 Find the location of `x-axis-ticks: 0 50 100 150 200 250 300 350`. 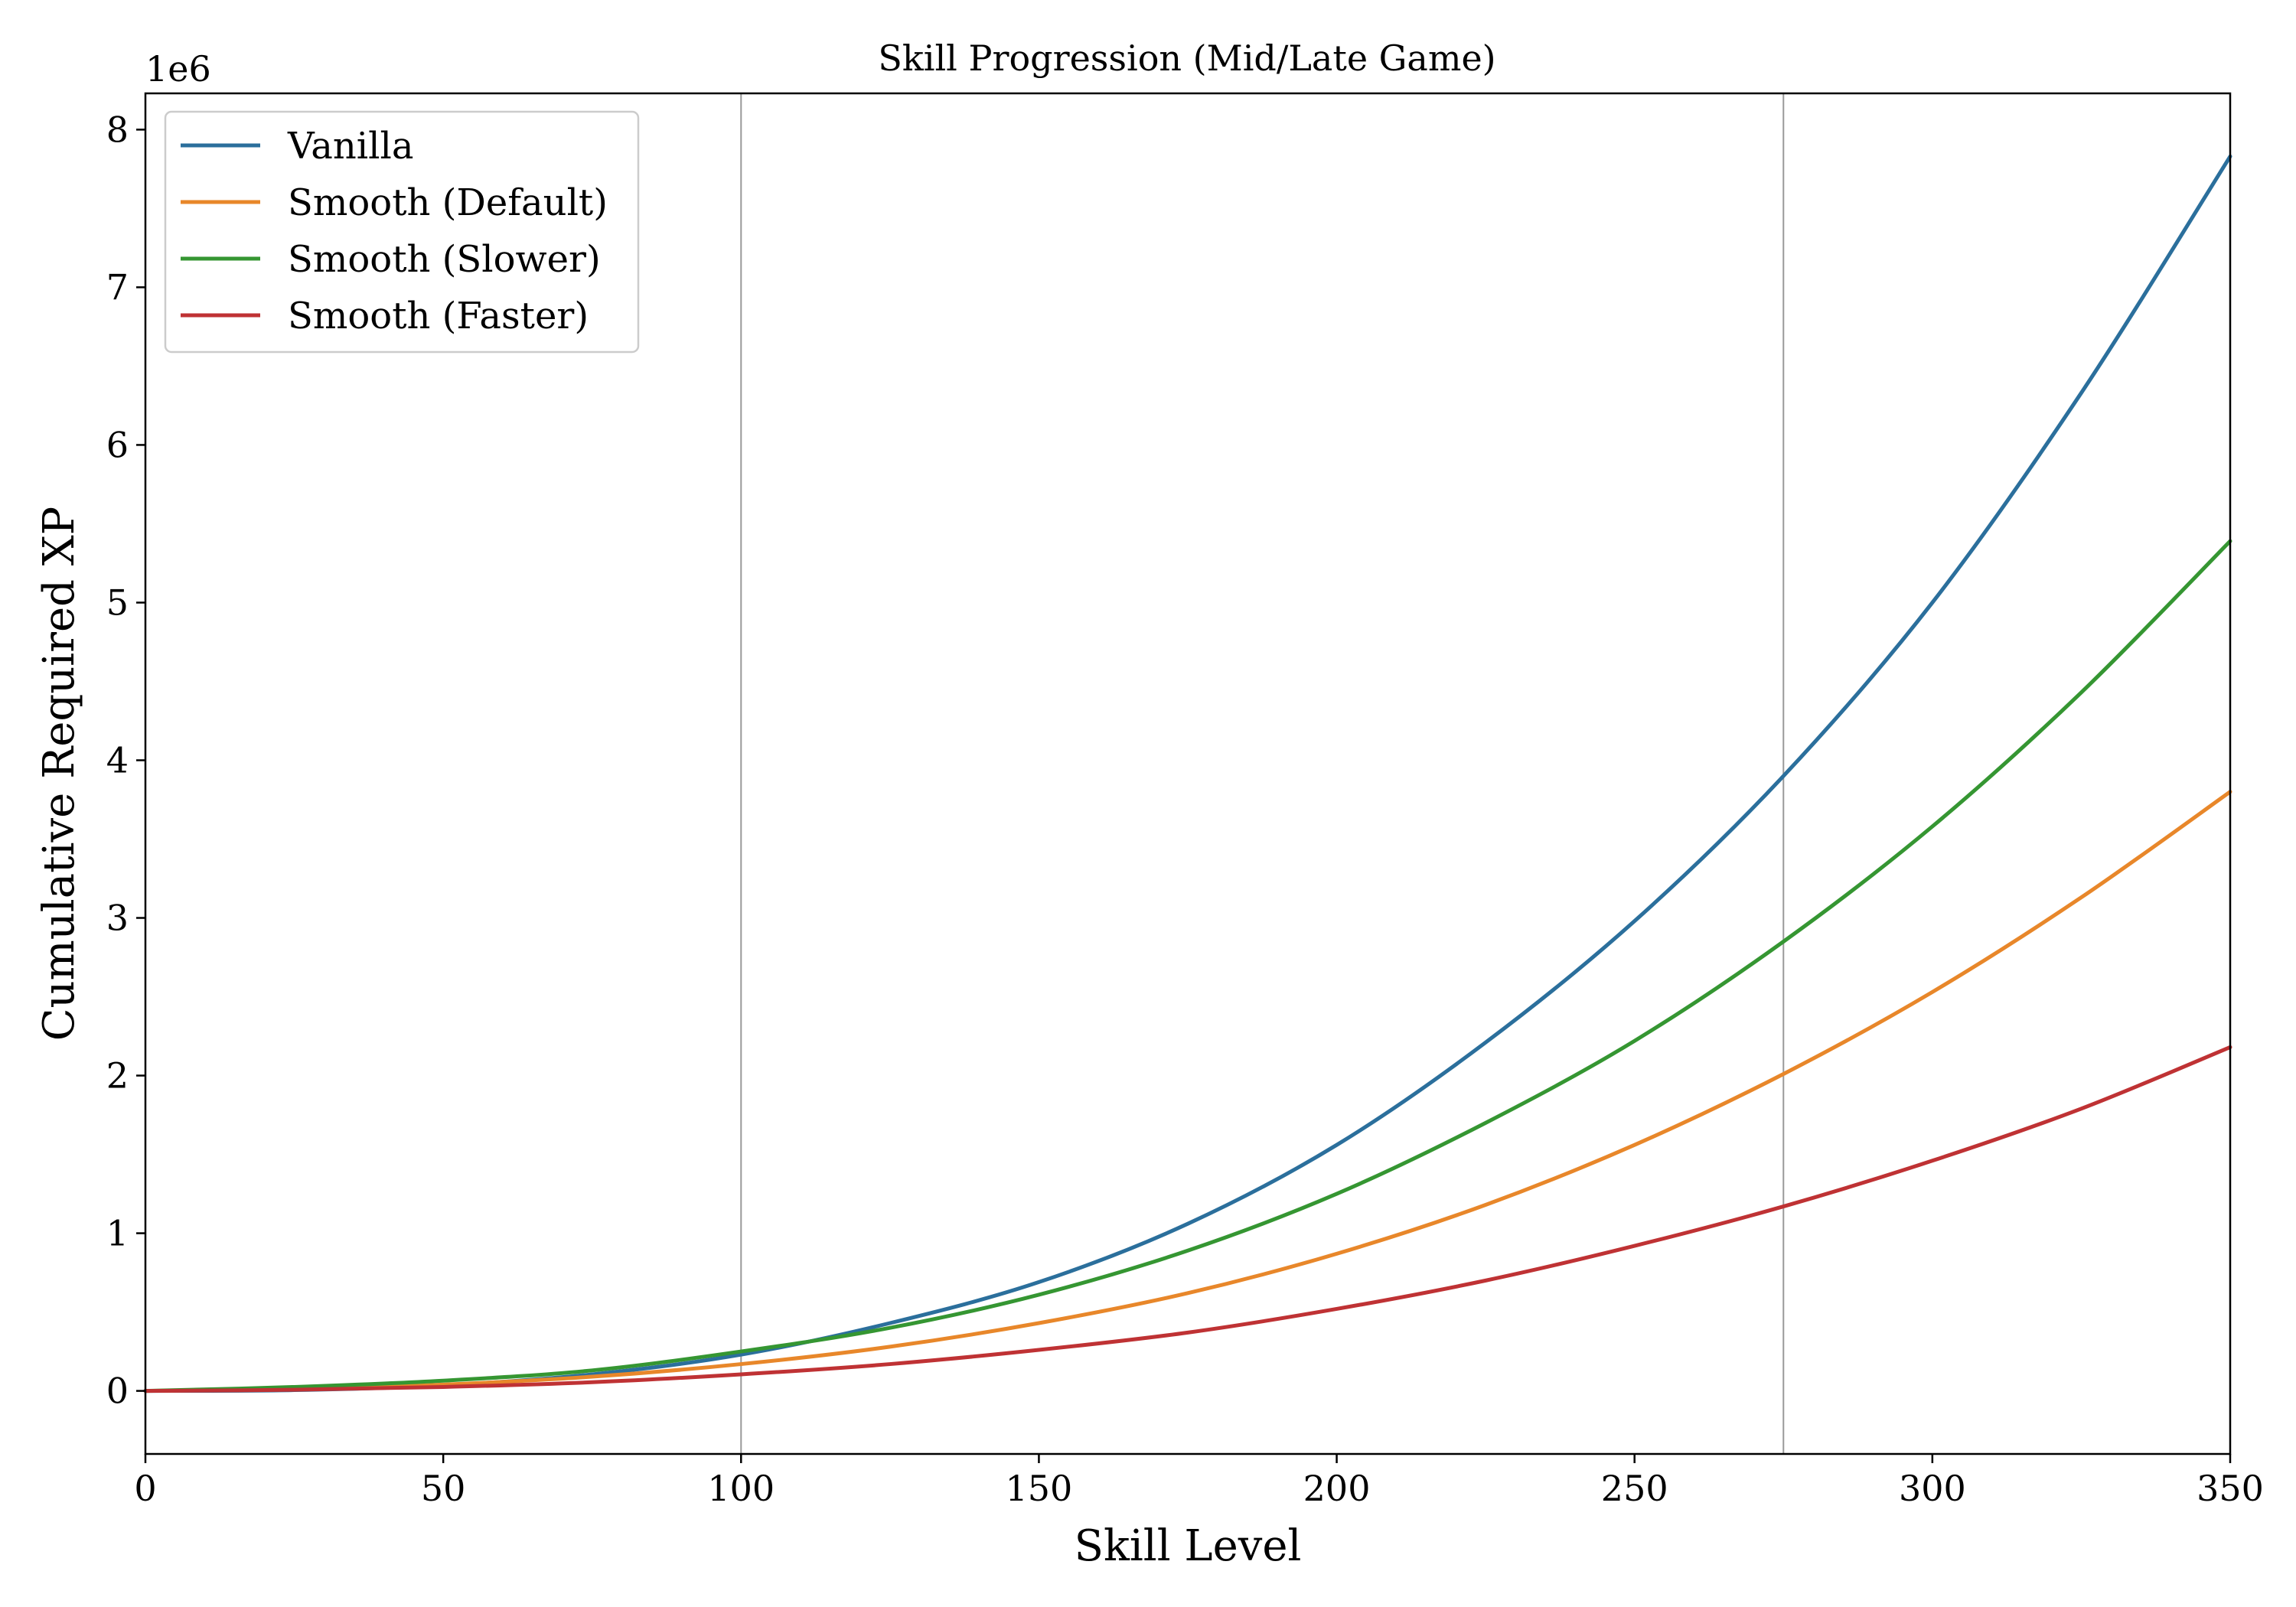

x-axis-ticks: 0 50 100 150 200 250 300 350 is located at coordinates (1199, 1482).